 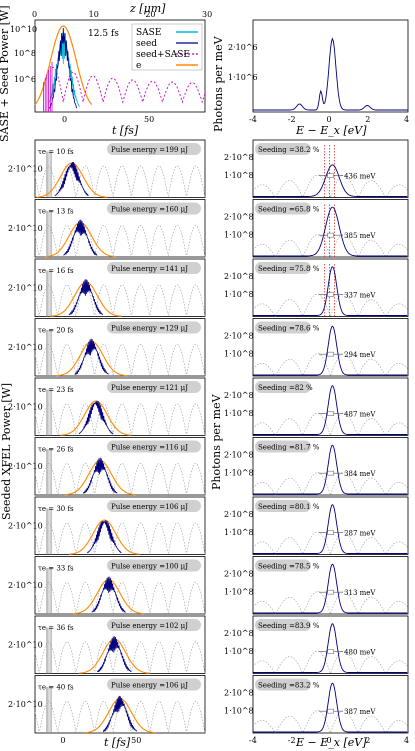 I want to click on pulse-energy-label: Pulse energy =121 μJ, so click(x=149, y=388).